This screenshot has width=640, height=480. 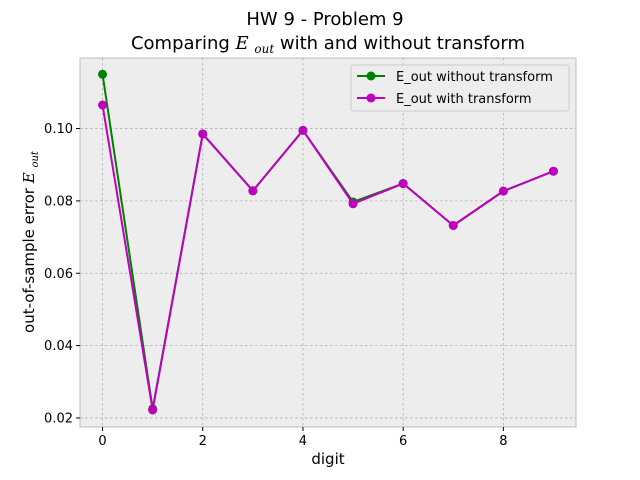 What do you see at coordinates (58, 274) in the screenshot?
I see `y-tick-label: 0.06` at bounding box center [58, 274].